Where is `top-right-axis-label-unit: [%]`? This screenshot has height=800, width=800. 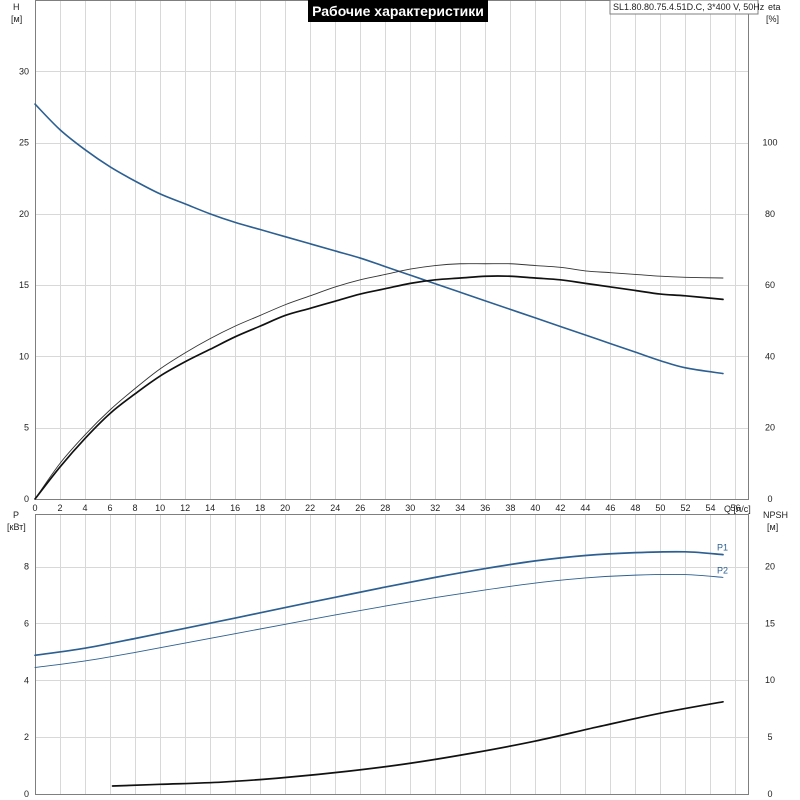
top-right-axis-label-unit: [%] is located at coordinates (772, 19).